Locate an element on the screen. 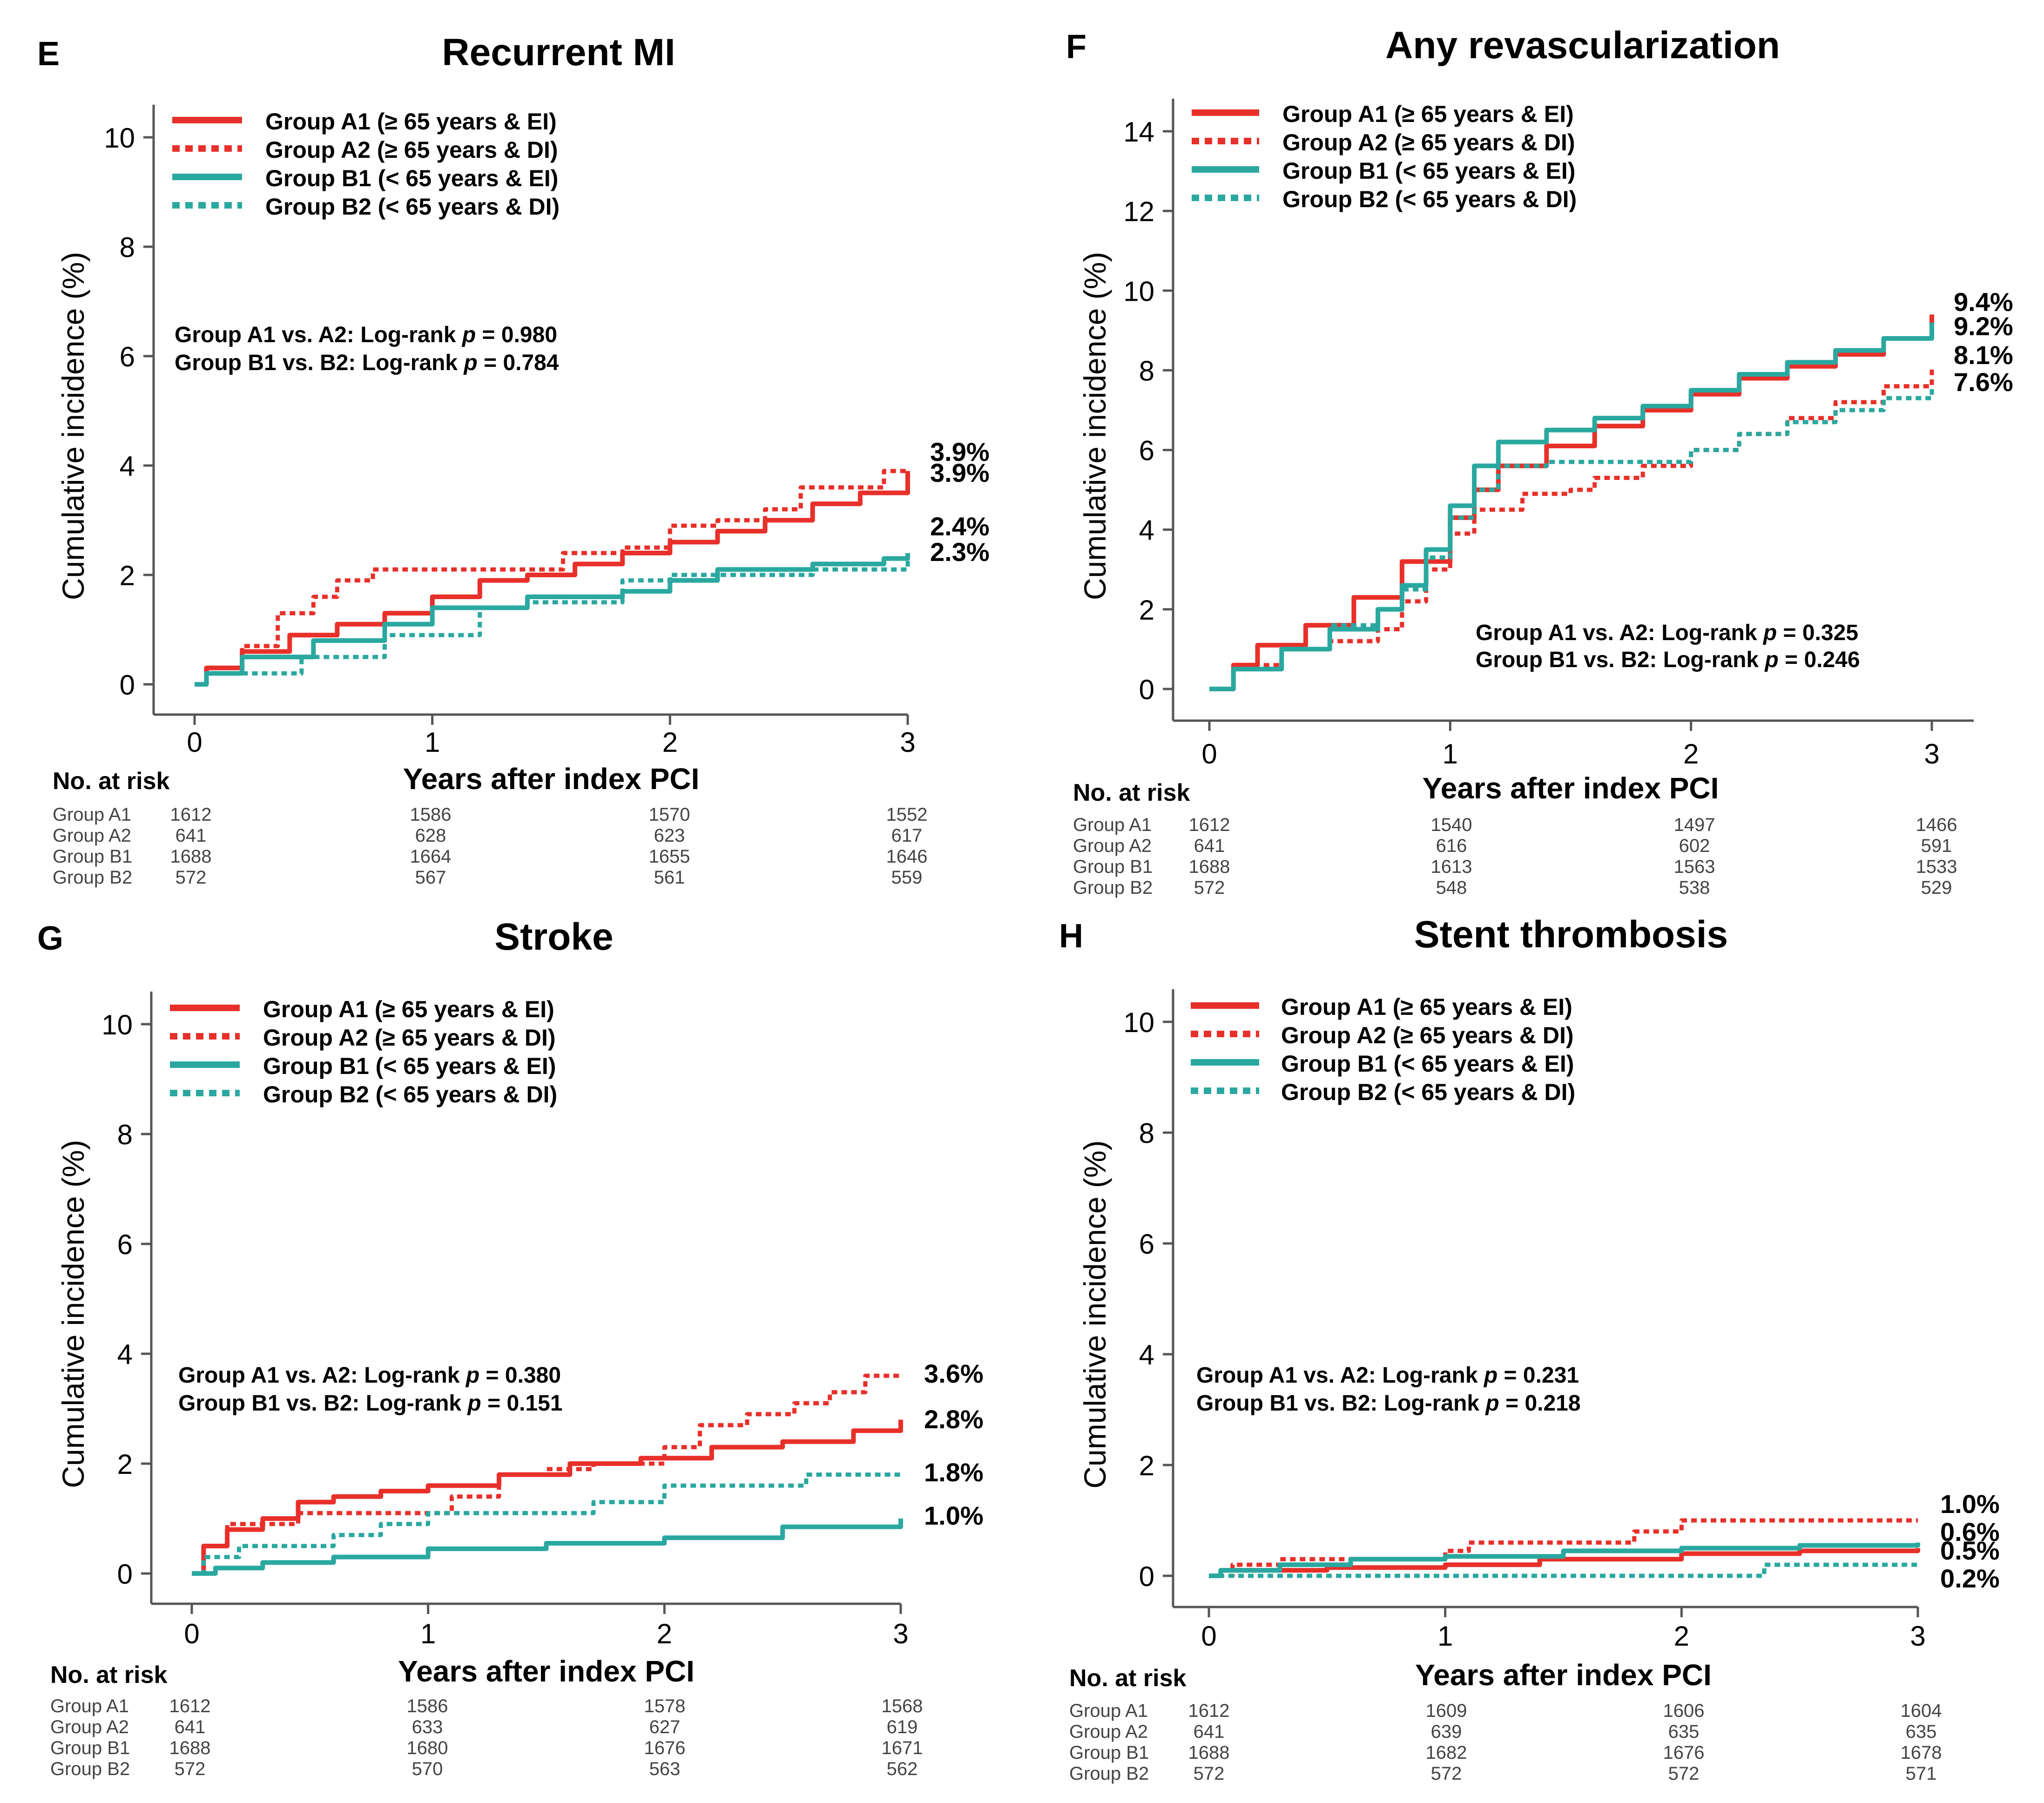 Image resolution: width=2044 pixels, height=1803 pixels. risk-cell: 1609 is located at coordinates (1446, 1711).